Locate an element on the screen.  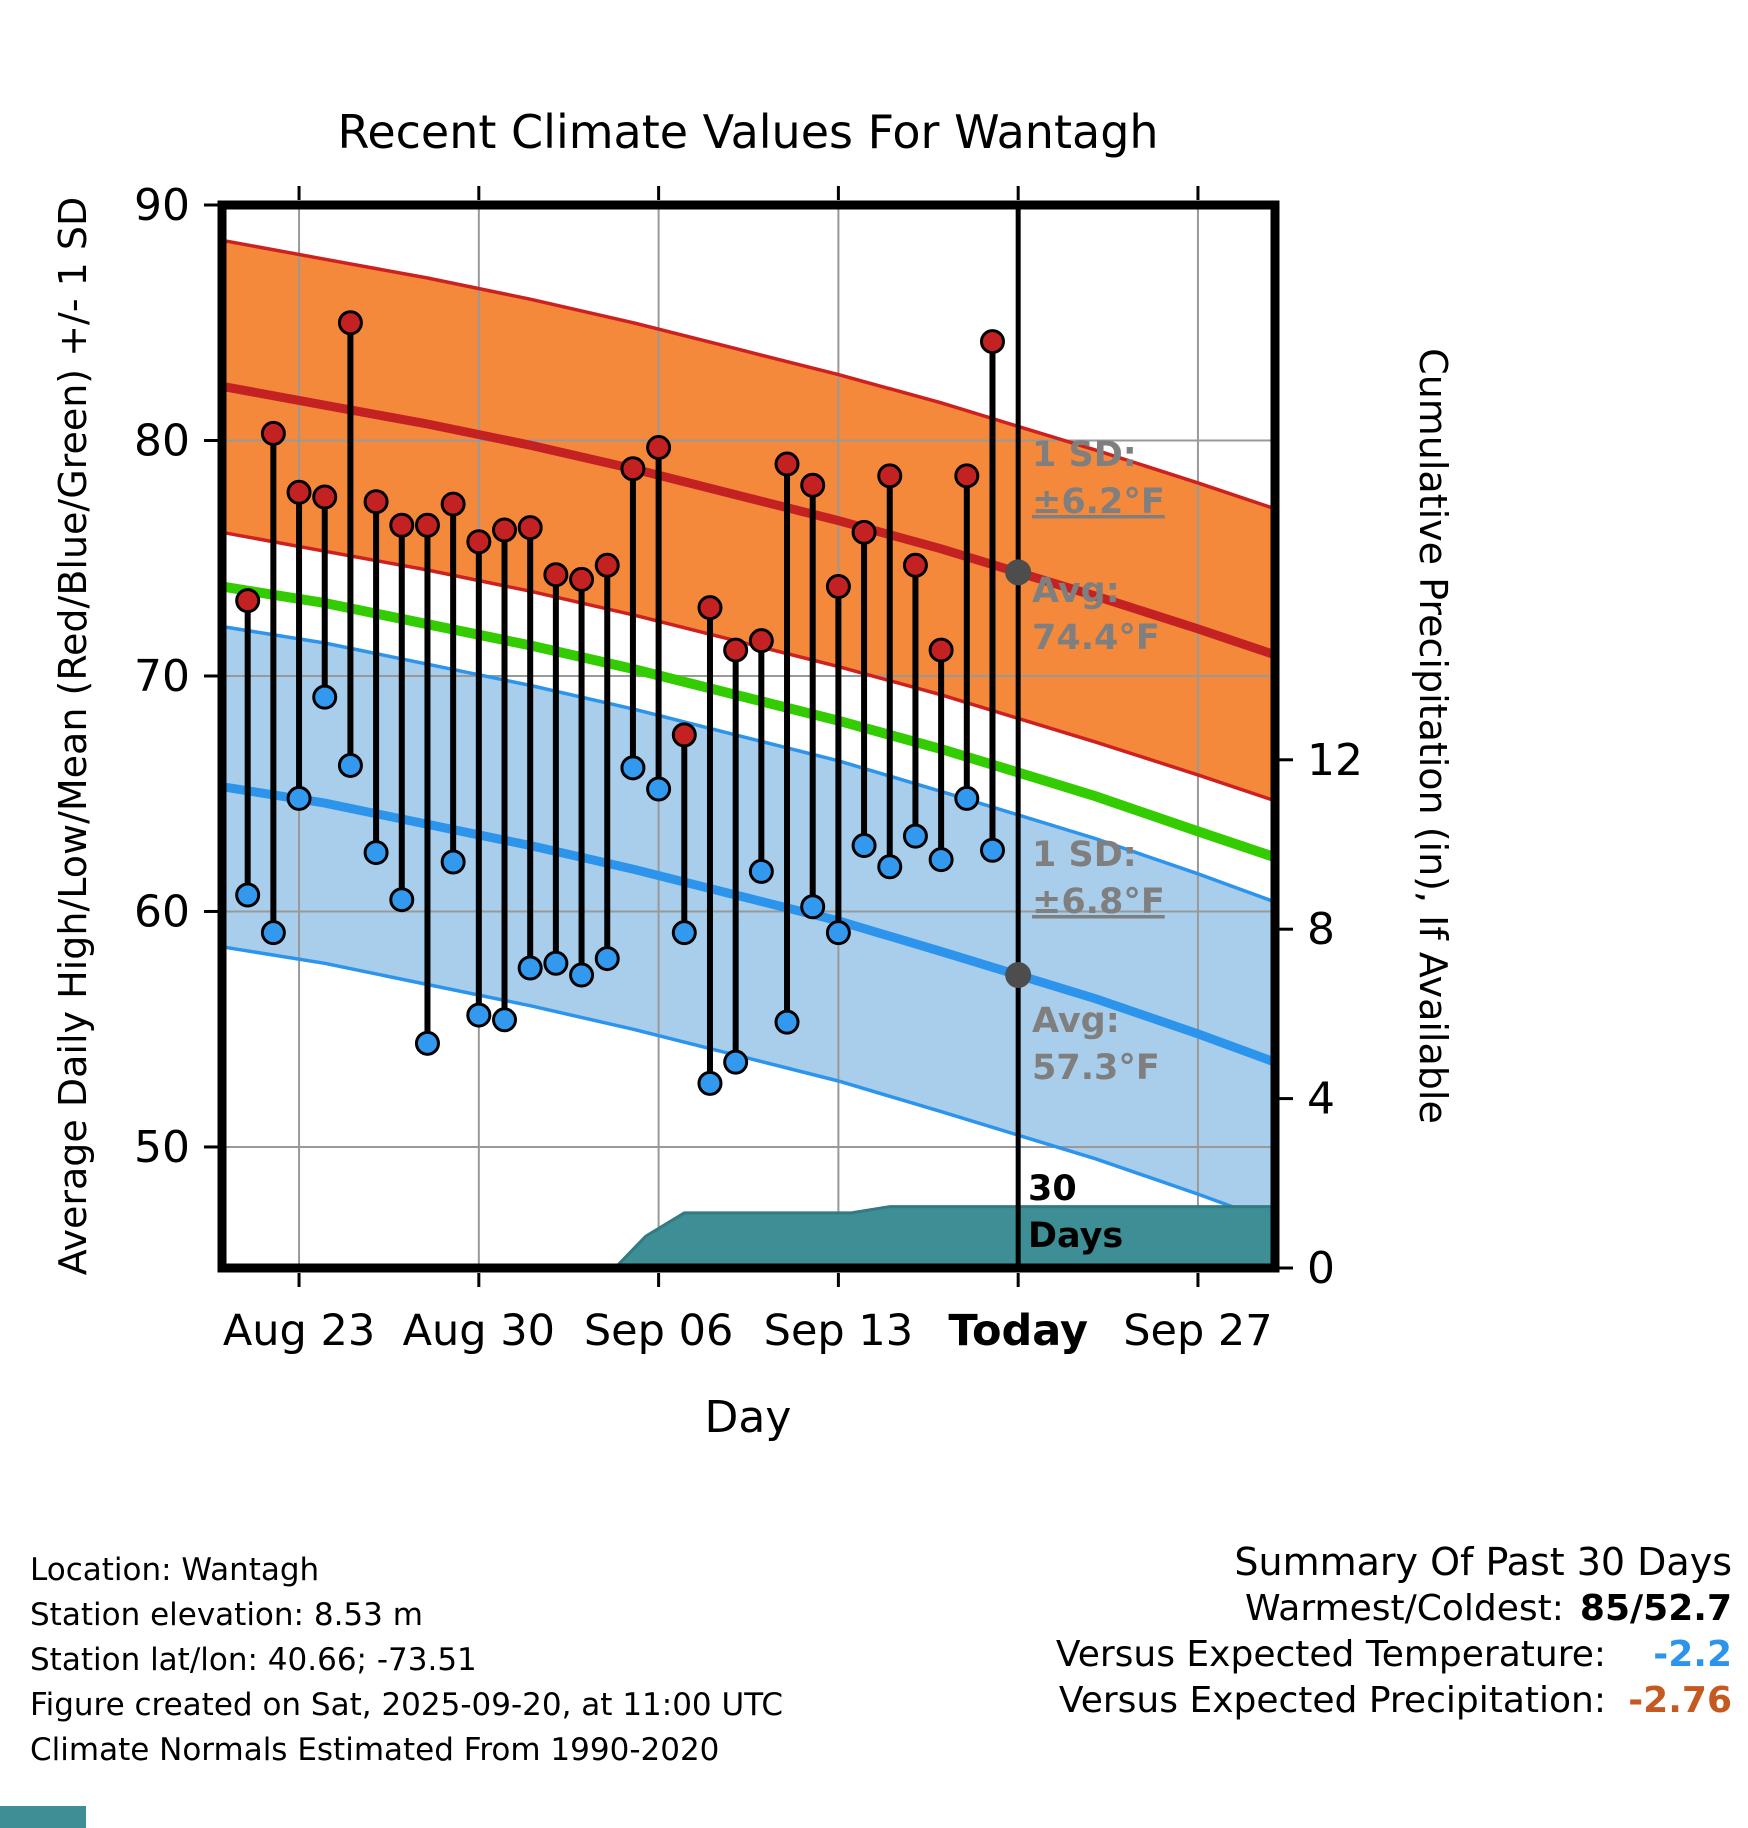
station-elevation: Station elevation: 8.53 m is located at coordinates (226, 1615).